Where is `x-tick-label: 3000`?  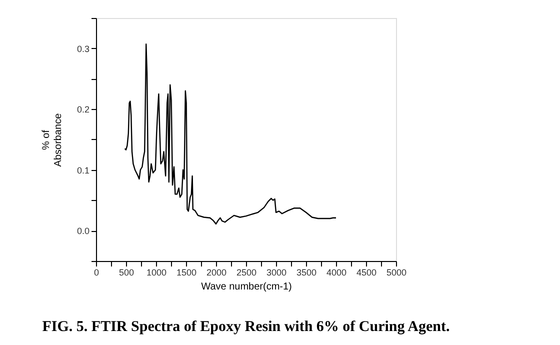
x-tick-label: 3000 is located at coordinates (276, 273).